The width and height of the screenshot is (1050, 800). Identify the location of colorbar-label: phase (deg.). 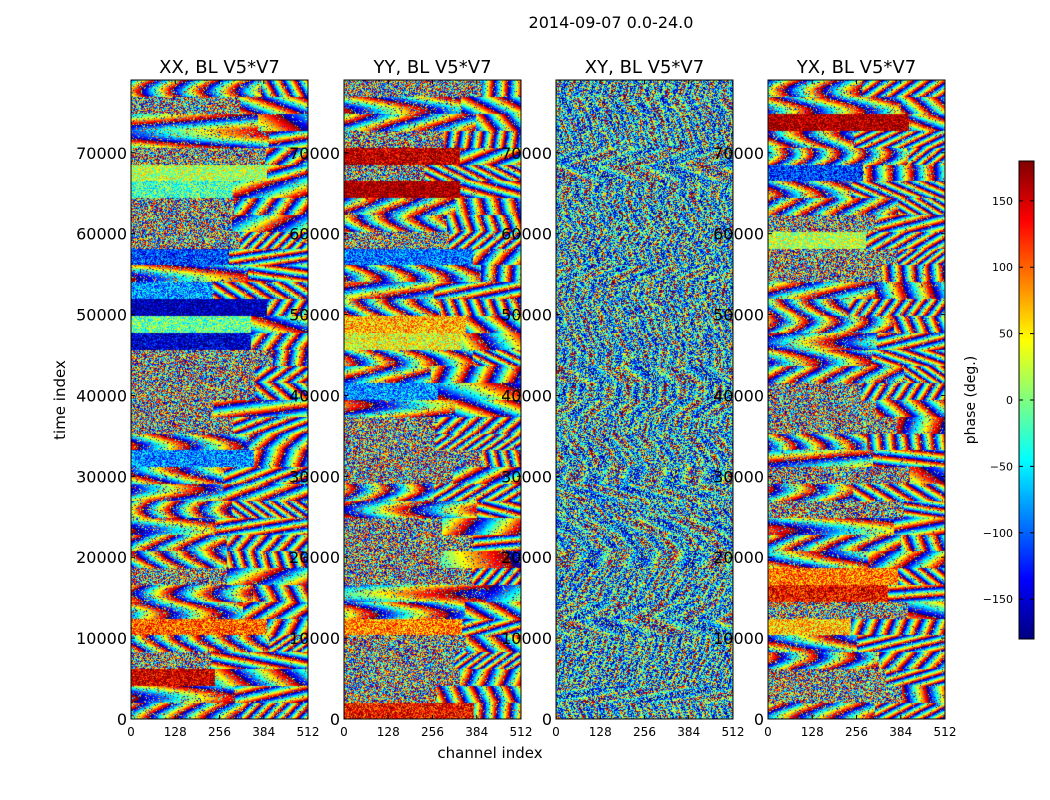
(971, 400).